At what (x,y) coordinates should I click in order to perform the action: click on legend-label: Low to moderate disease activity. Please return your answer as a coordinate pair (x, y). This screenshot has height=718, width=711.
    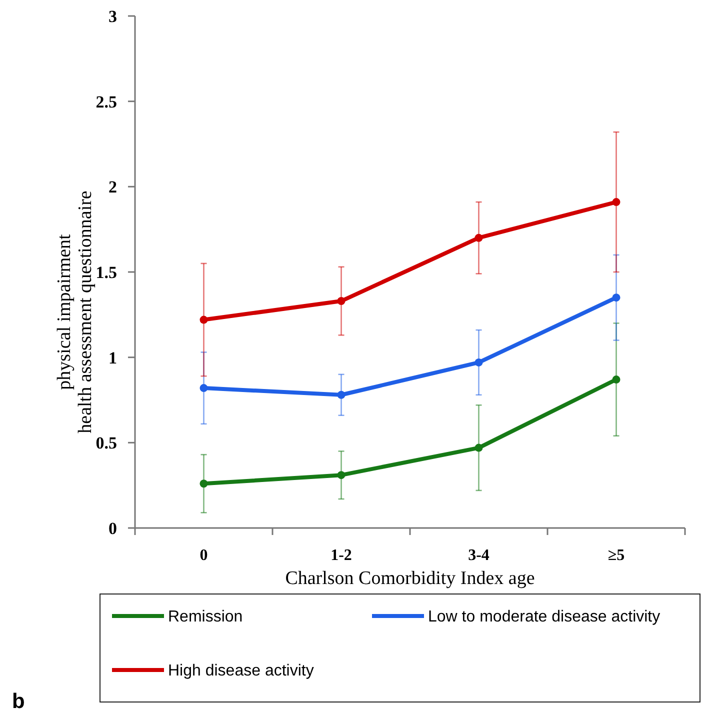
    Looking at the image, I should click on (544, 617).